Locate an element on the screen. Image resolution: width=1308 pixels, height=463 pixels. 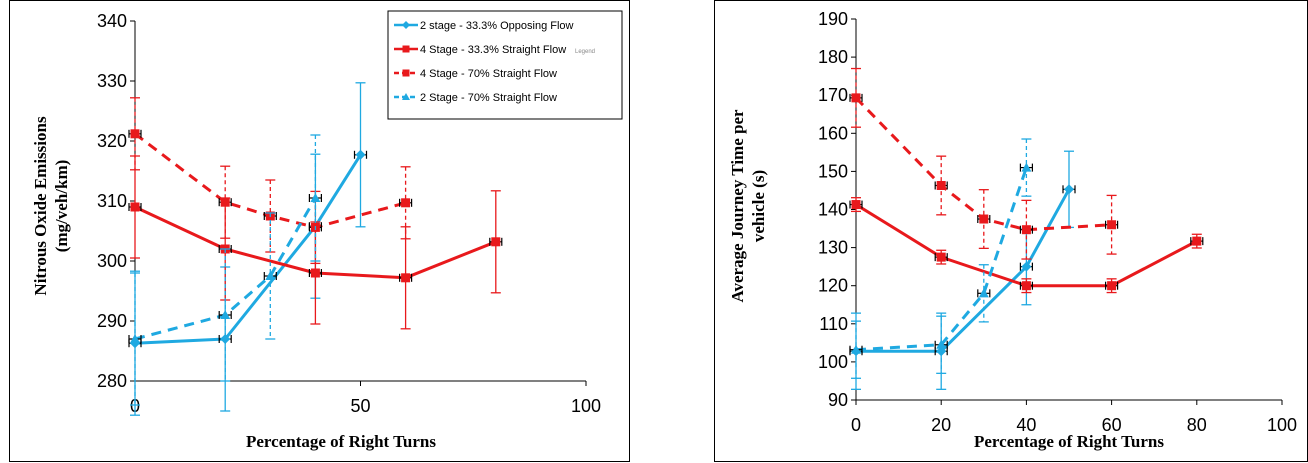
y-tick-label: 300 is located at coordinates (112, 261).